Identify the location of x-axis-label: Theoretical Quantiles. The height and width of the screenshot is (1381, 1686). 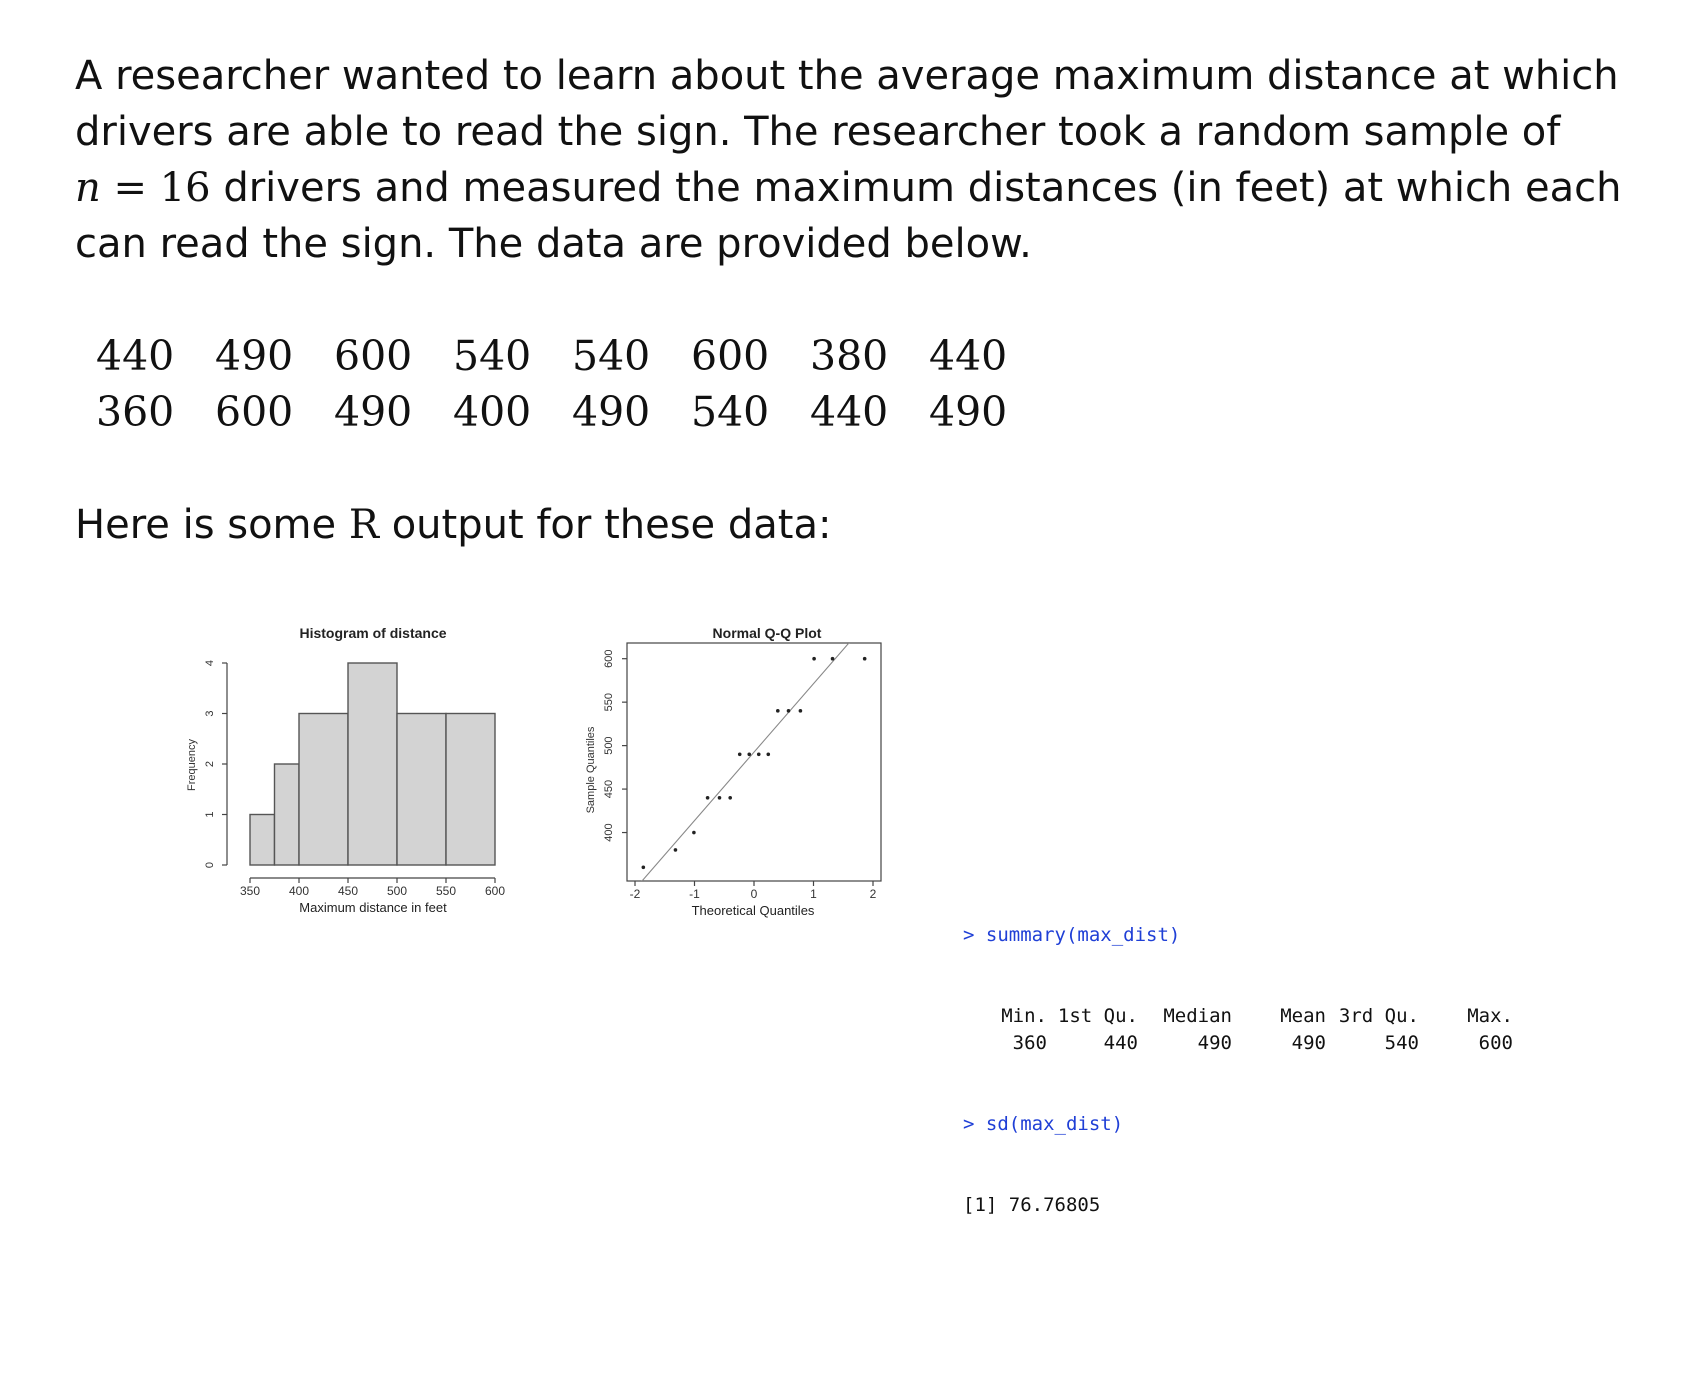
(753, 910).